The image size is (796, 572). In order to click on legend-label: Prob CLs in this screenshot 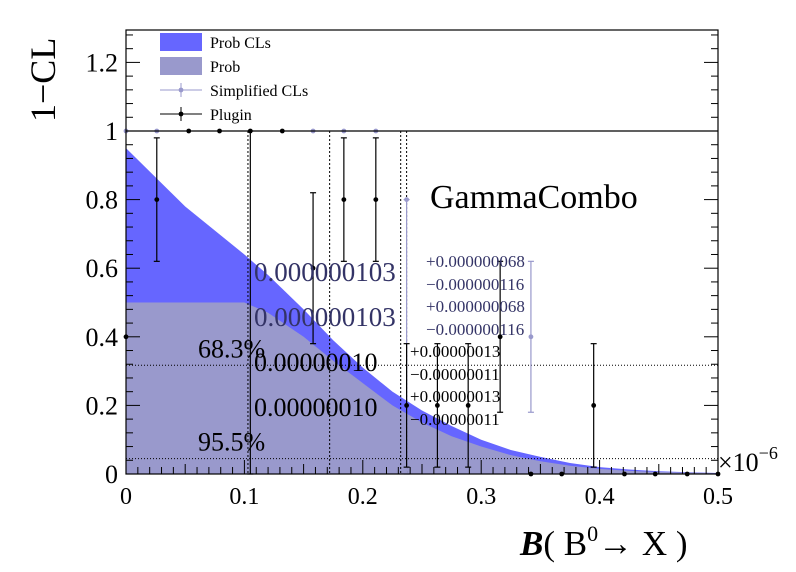, I will do `click(240, 43)`.